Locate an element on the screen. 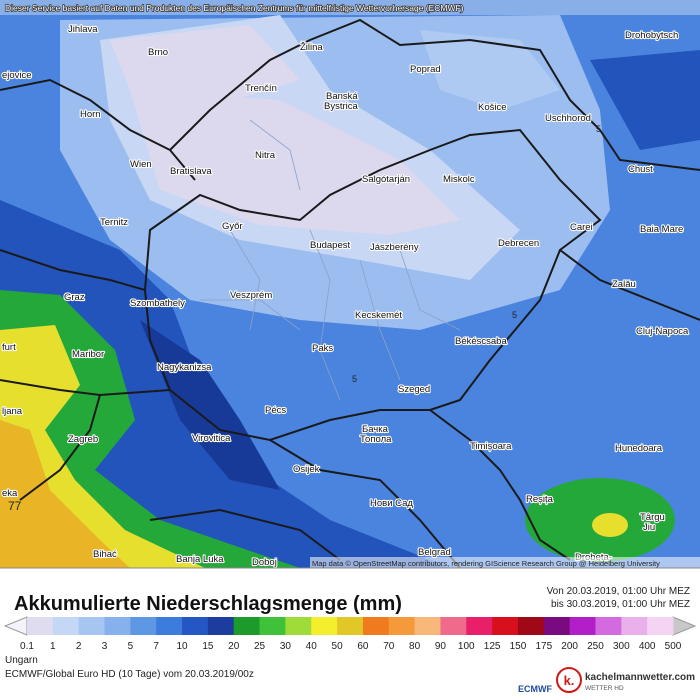  city-label: Belgrad is located at coordinates (434, 552).